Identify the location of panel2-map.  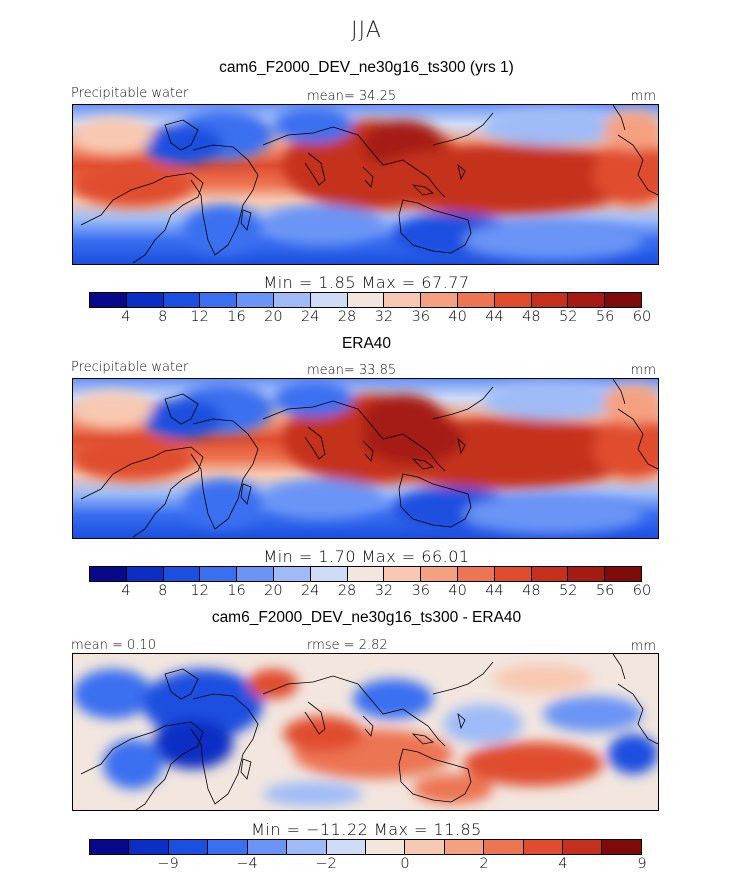
(365, 458).